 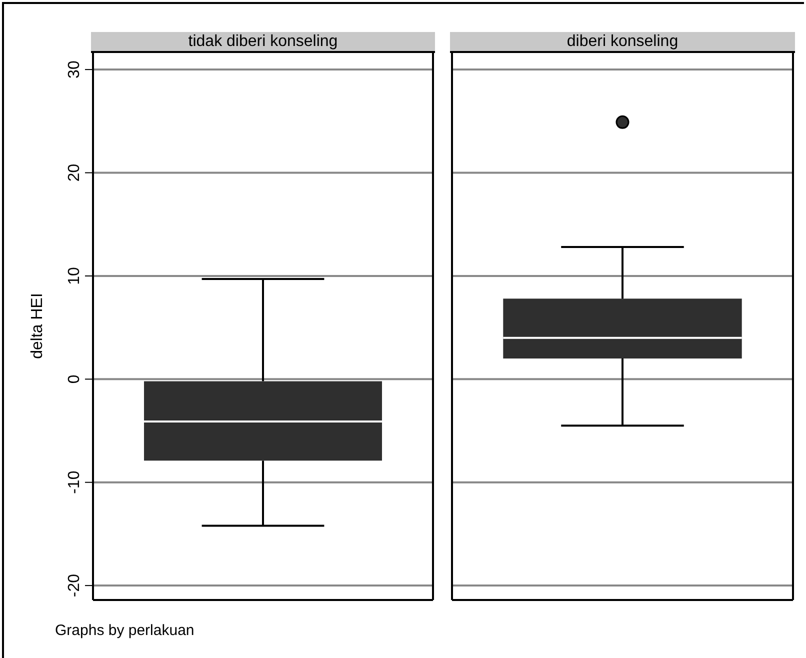 What do you see at coordinates (74, 379) in the screenshot?
I see `y-tick-label: 0` at bounding box center [74, 379].